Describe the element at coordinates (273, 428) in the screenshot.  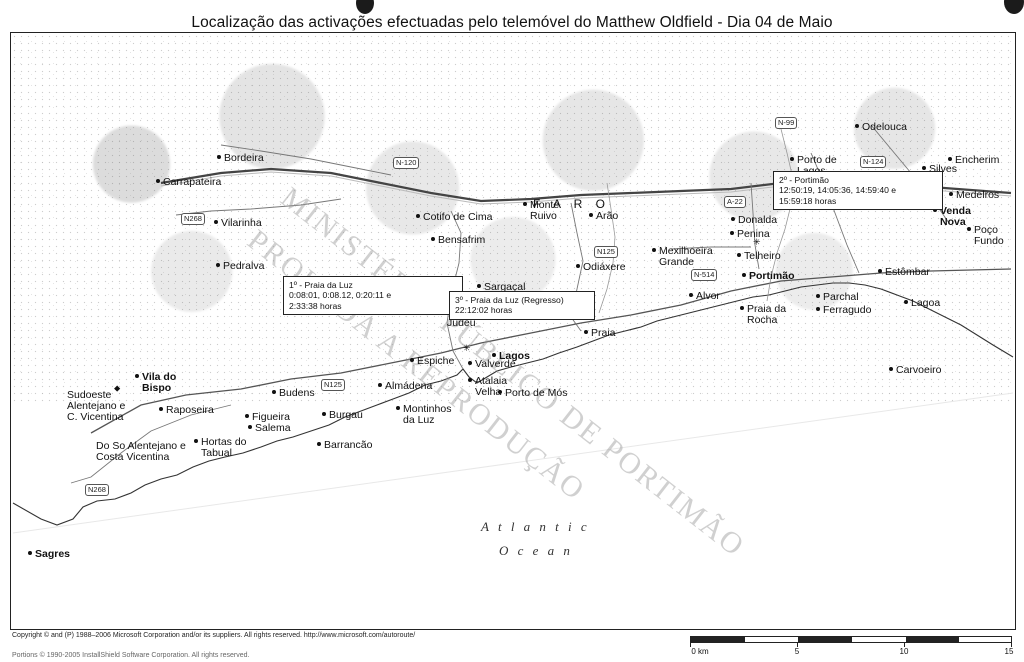
I see `place-label: Salema` at that location.